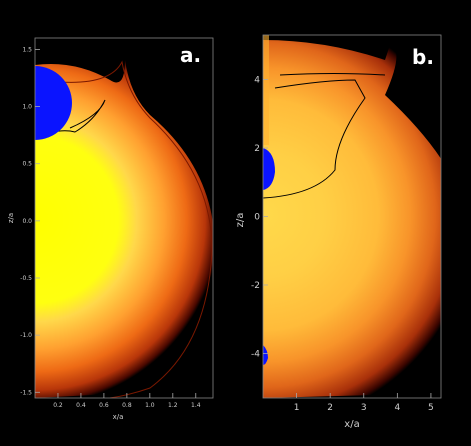 This screenshot has height=446, width=471. What do you see at coordinates (150, 405) in the screenshot?
I see `x-tick-label: 1.0` at bounding box center [150, 405].